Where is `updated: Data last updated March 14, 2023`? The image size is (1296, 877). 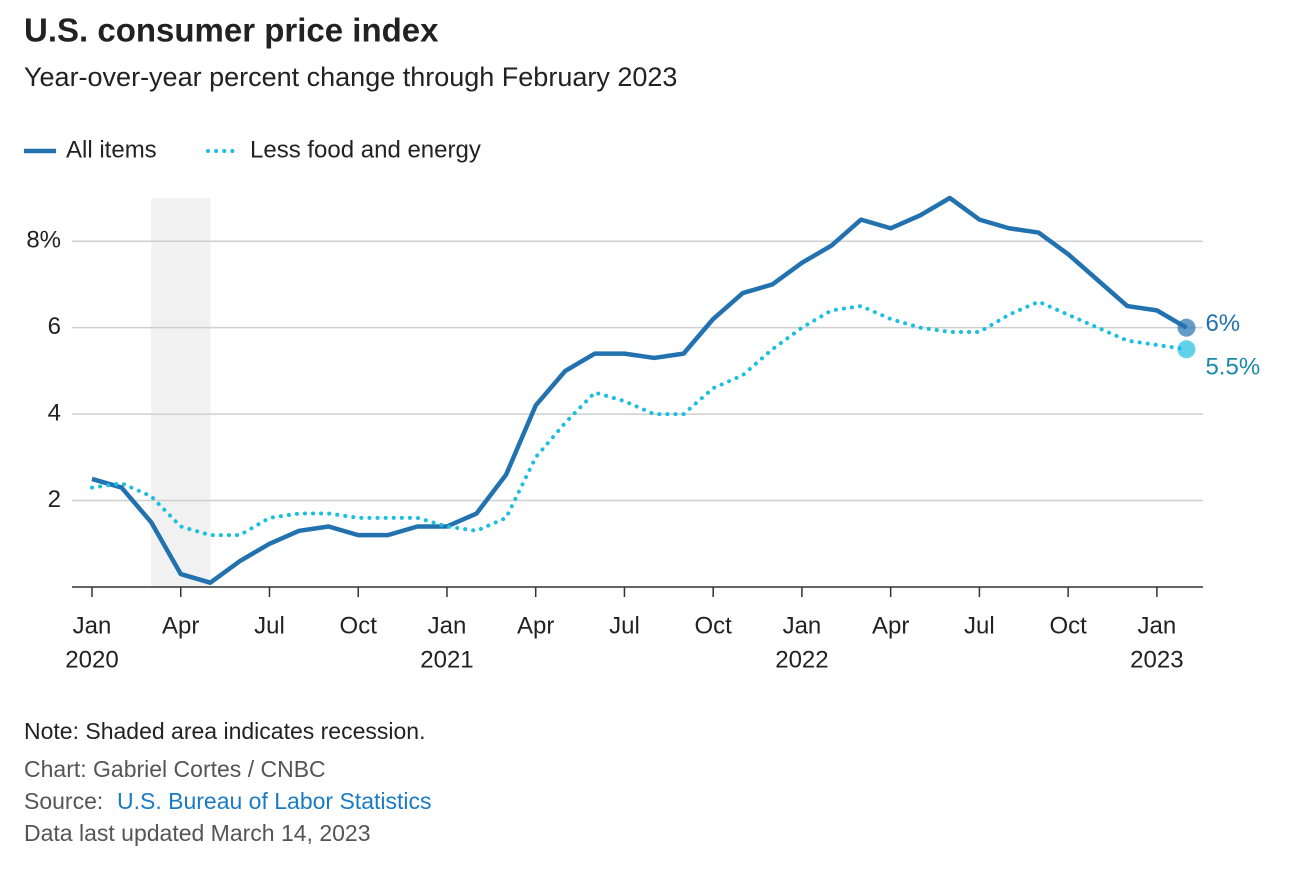 updated: Data last updated March 14, 2023 is located at coordinates (197, 833).